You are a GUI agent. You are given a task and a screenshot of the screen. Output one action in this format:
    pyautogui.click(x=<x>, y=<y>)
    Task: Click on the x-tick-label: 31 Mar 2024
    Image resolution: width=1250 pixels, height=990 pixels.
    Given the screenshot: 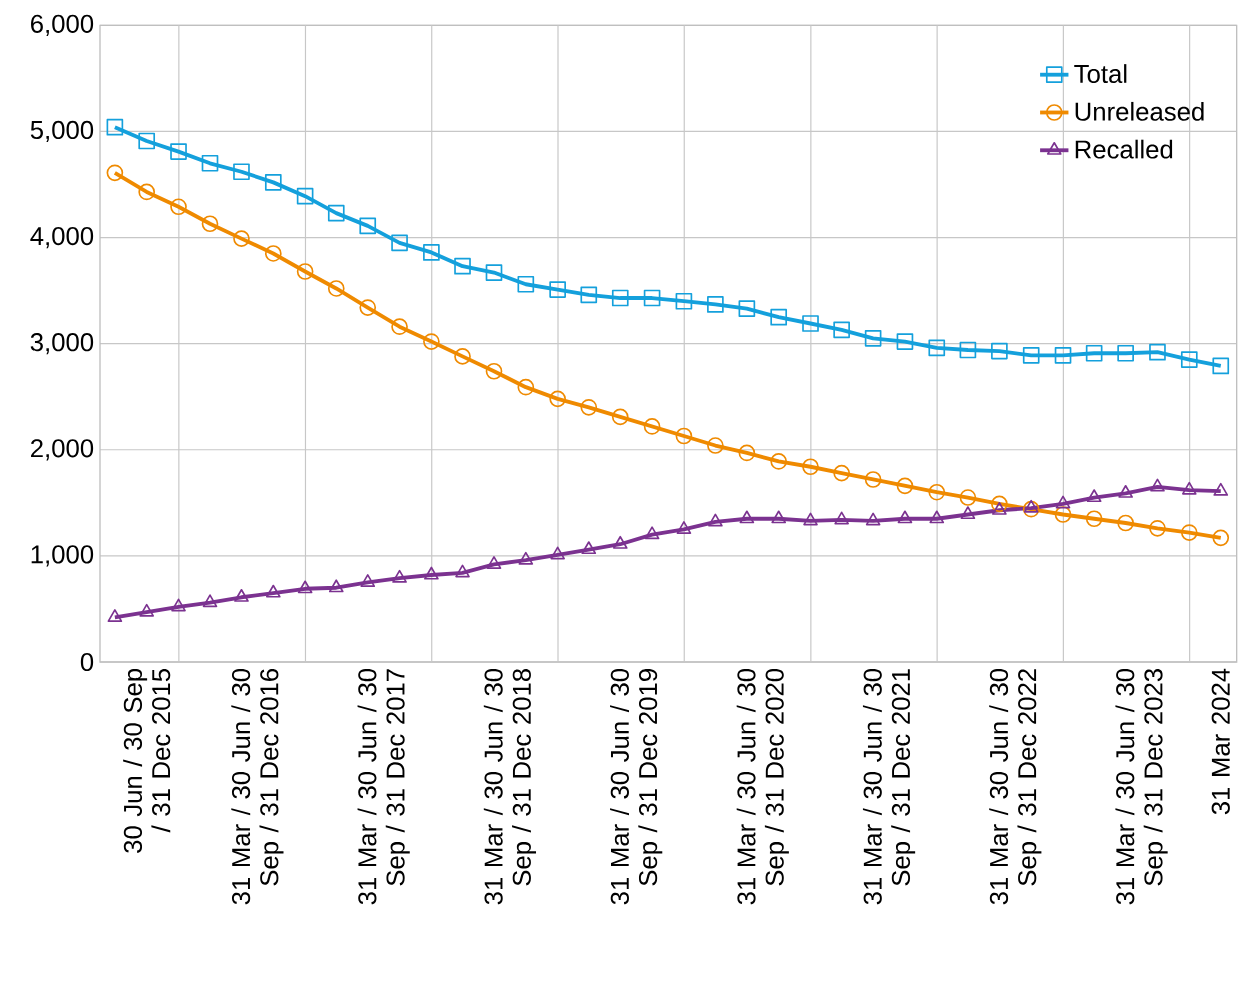 What is the action you would take?
    pyautogui.click(x=1220, y=741)
    